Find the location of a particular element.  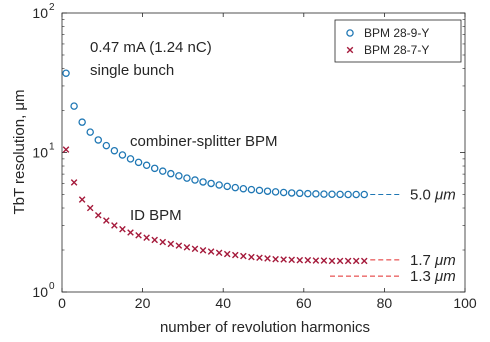

x-tick-label: 0 is located at coordinates (62, 303).